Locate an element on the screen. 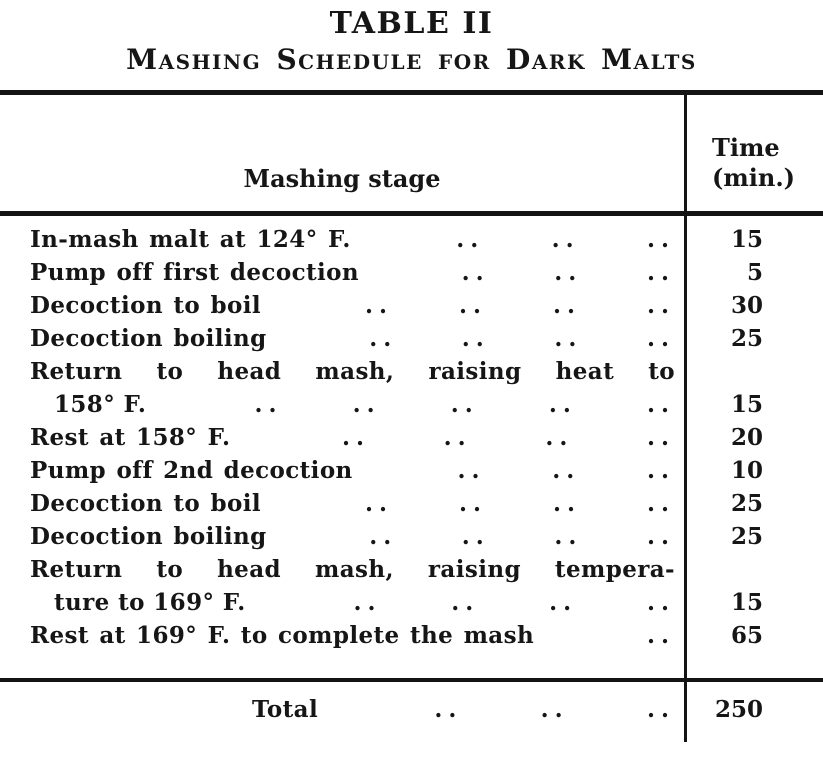 Image resolution: width=823 pixels, height=766 pixels. total-rule is located at coordinates (411, 680).